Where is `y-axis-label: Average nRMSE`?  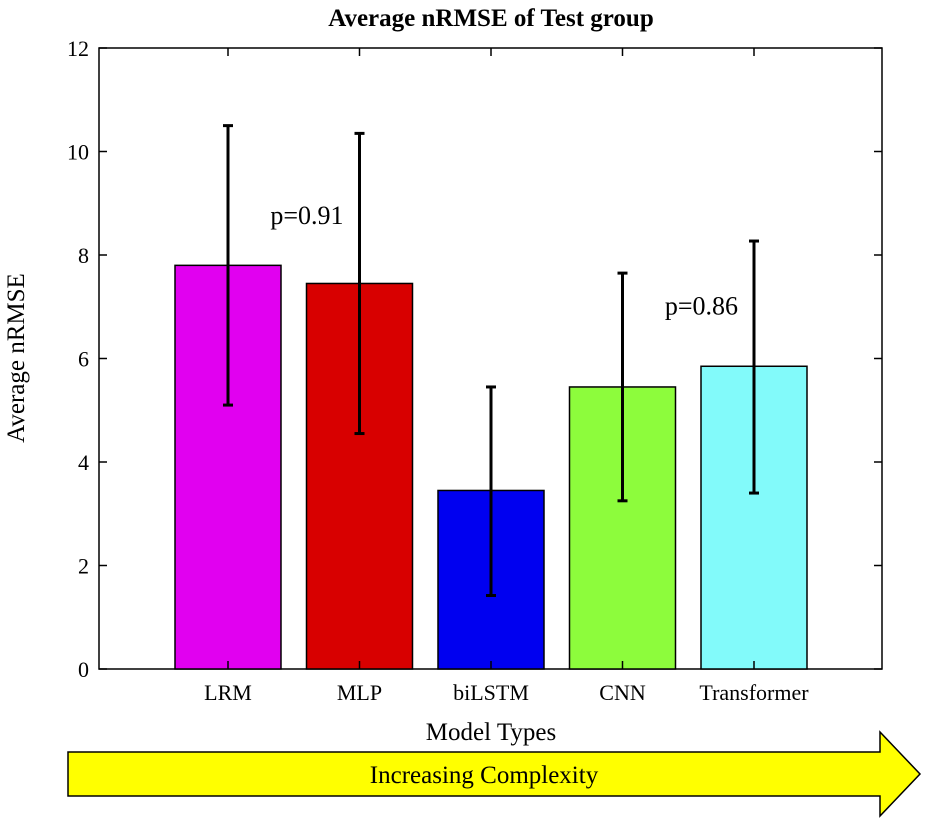 y-axis-label: Average nRMSE is located at coordinates (16, 358).